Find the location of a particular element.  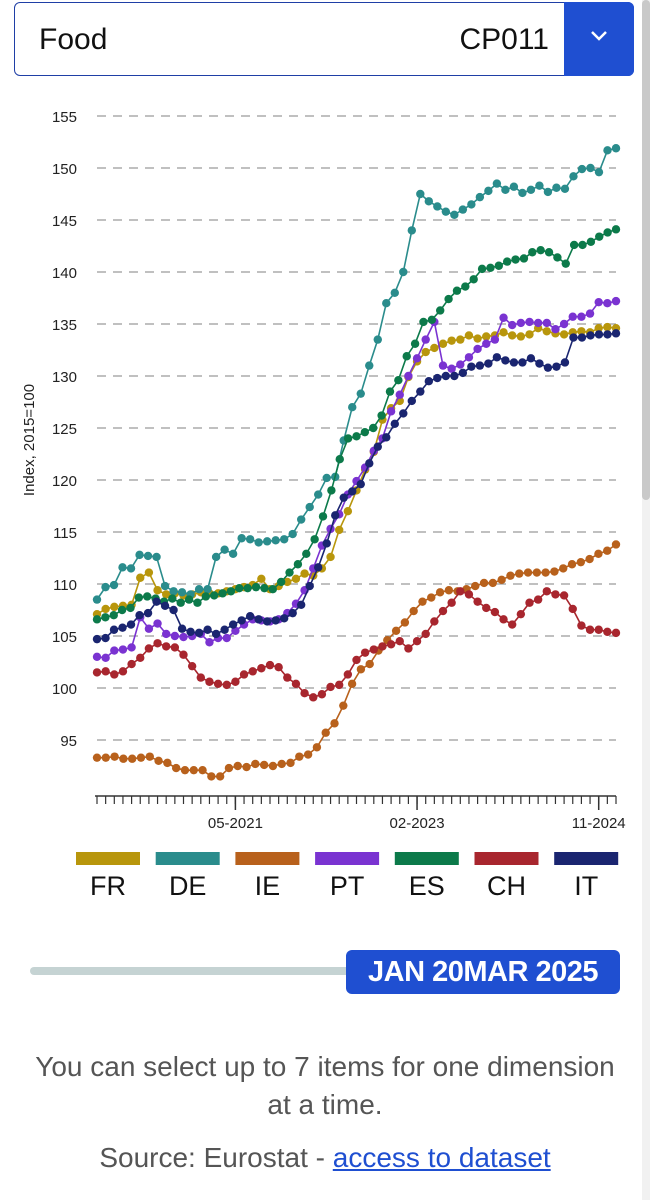

x-tick-label: 02-2023 is located at coordinates (417, 823).